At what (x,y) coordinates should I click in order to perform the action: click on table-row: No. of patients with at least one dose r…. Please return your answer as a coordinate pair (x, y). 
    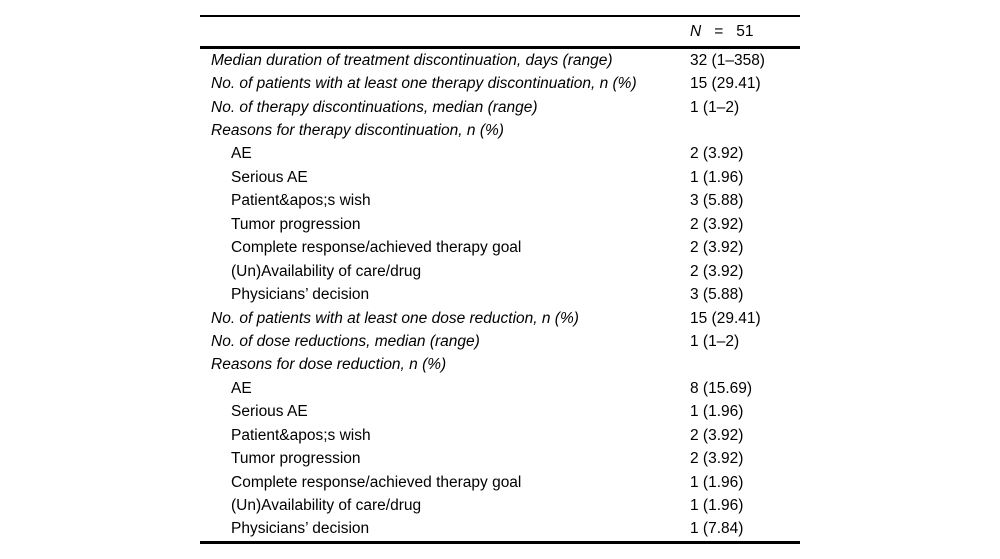
    Looking at the image, I should click on (500, 318).